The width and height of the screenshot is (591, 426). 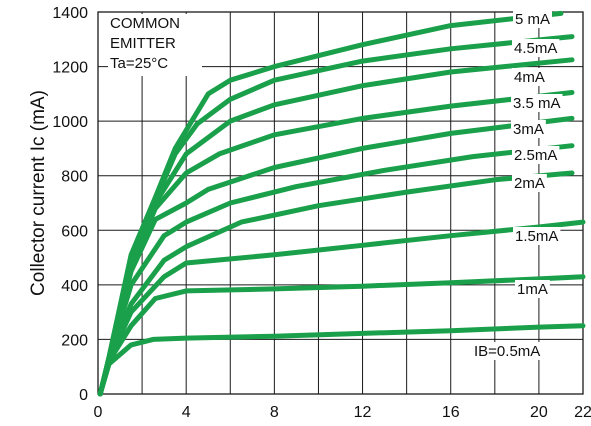 I want to click on series-label-text: IB=0.5mA, so click(x=507, y=351).